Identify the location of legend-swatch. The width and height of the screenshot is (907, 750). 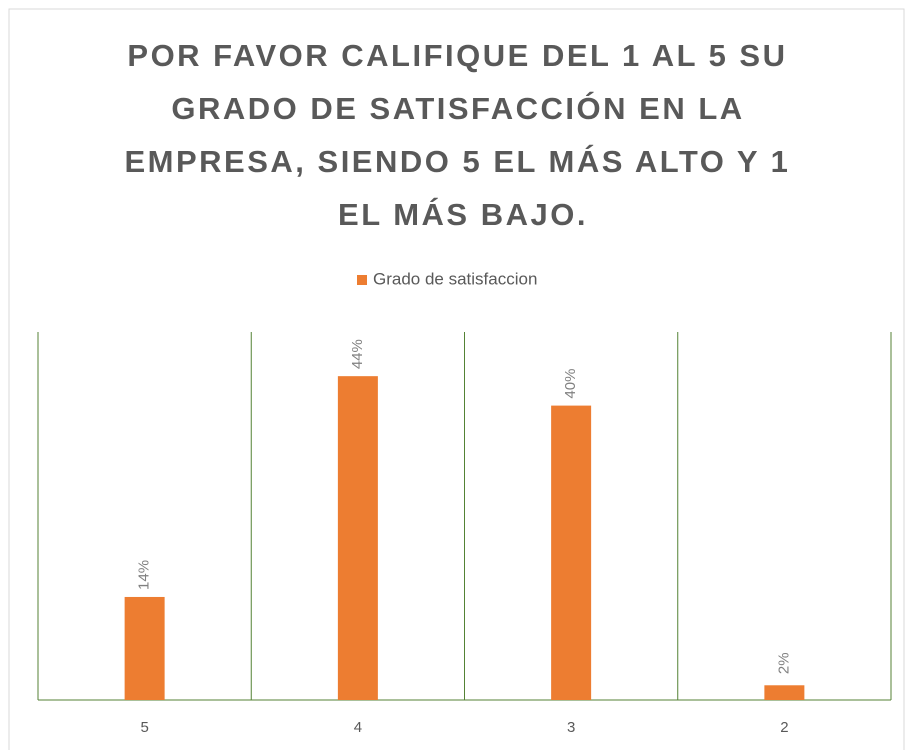
(362, 280).